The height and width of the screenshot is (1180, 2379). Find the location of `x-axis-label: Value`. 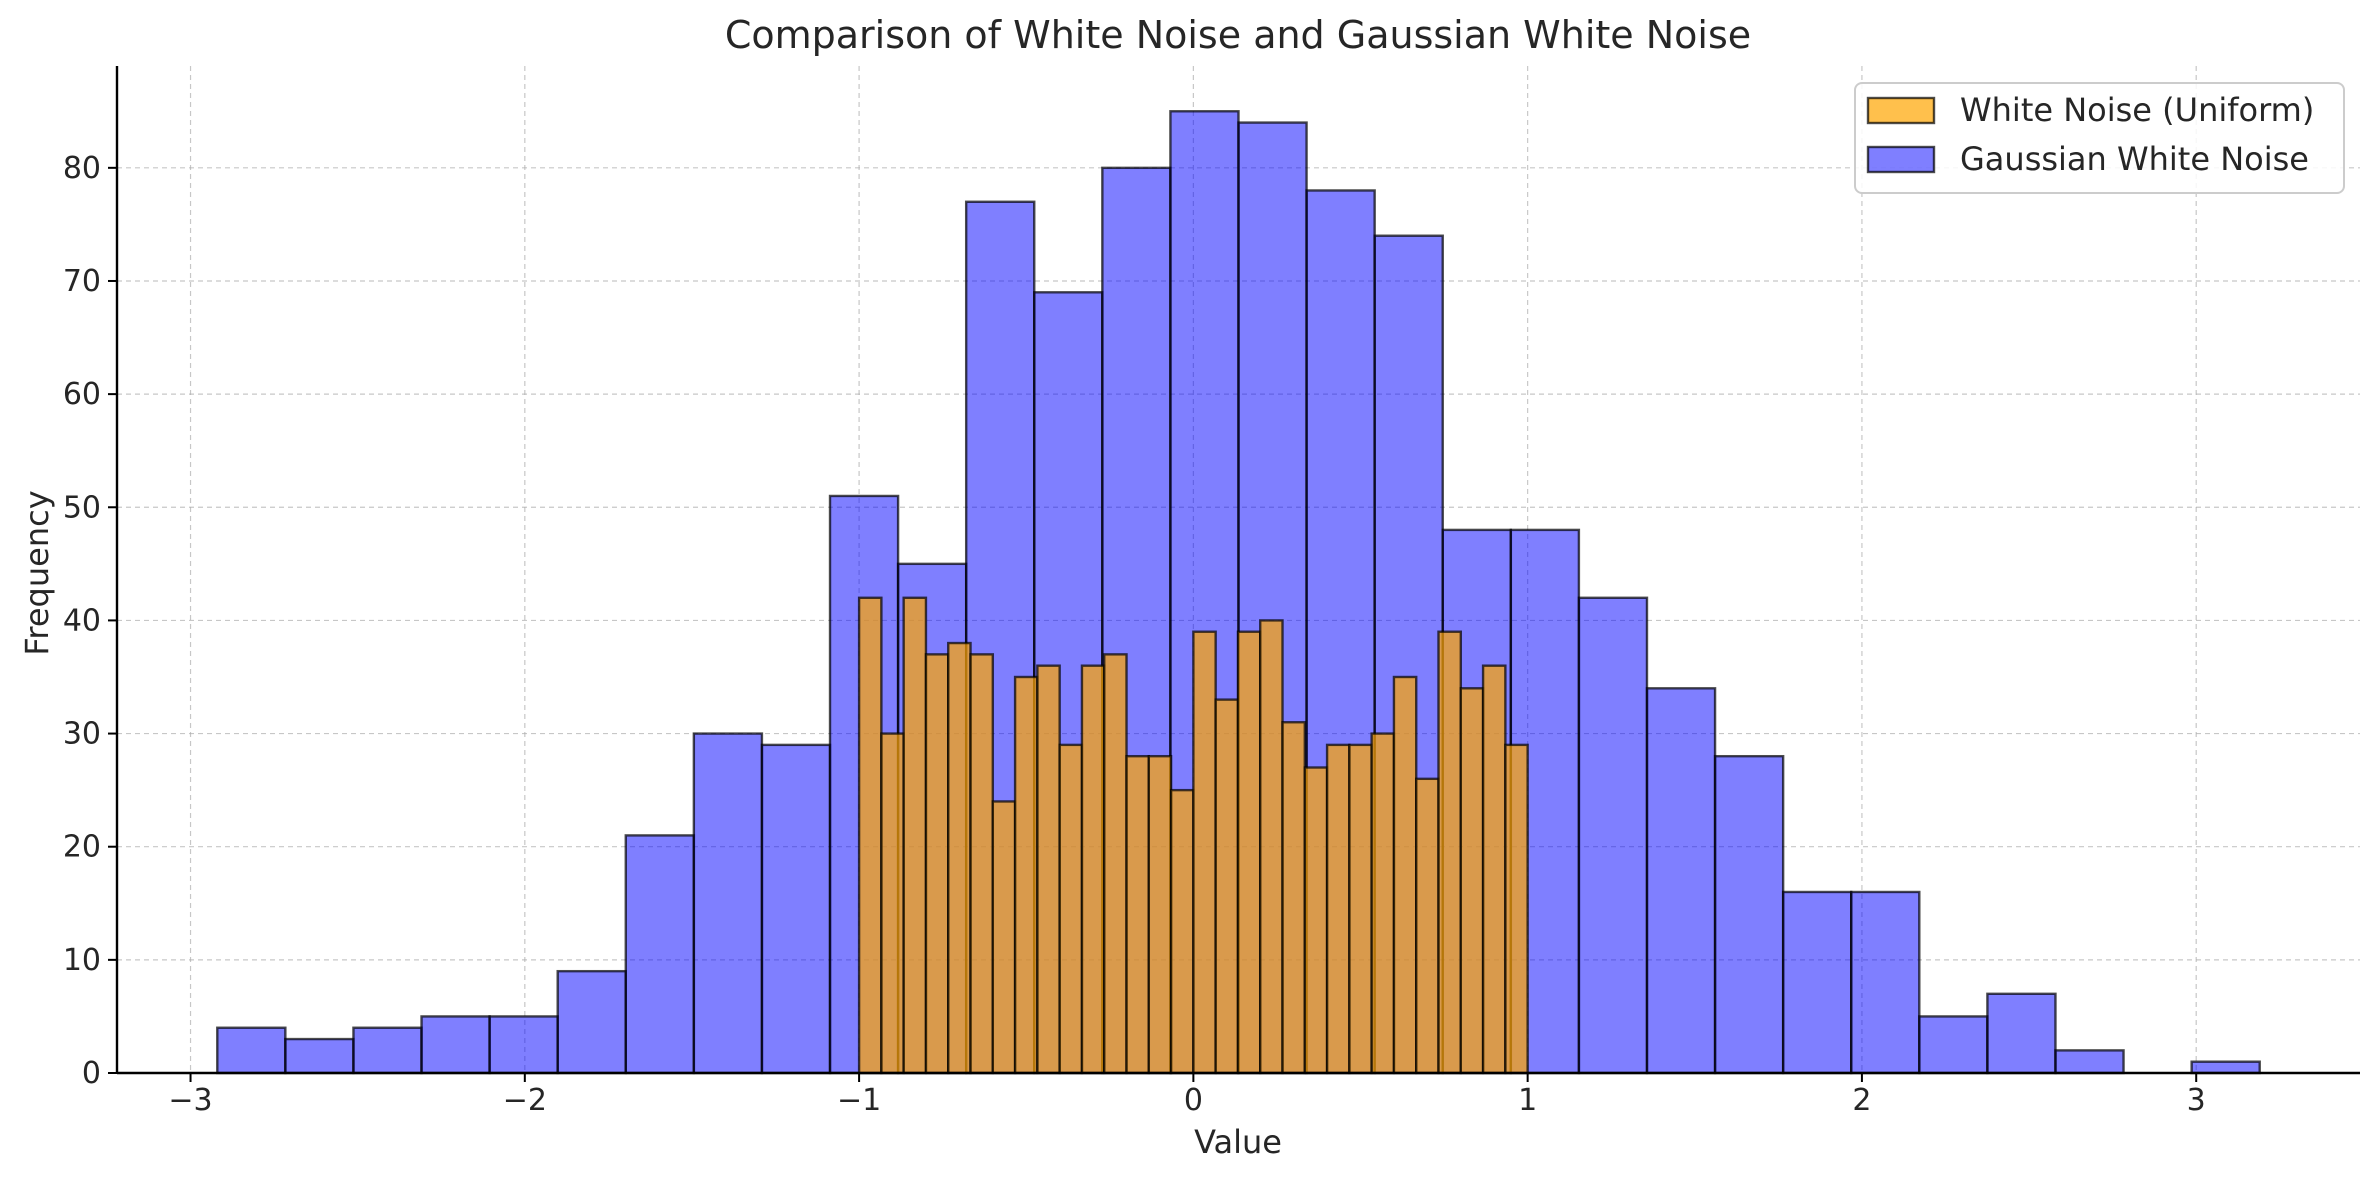

x-axis-label: Value is located at coordinates (1238, 1142).